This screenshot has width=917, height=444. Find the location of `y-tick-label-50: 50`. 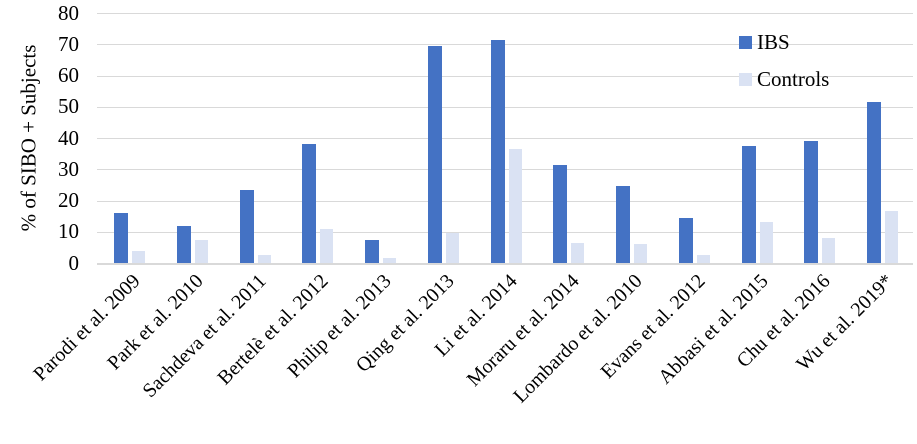

y-tick-label-50: 50 is located at coordinates (68, 106).